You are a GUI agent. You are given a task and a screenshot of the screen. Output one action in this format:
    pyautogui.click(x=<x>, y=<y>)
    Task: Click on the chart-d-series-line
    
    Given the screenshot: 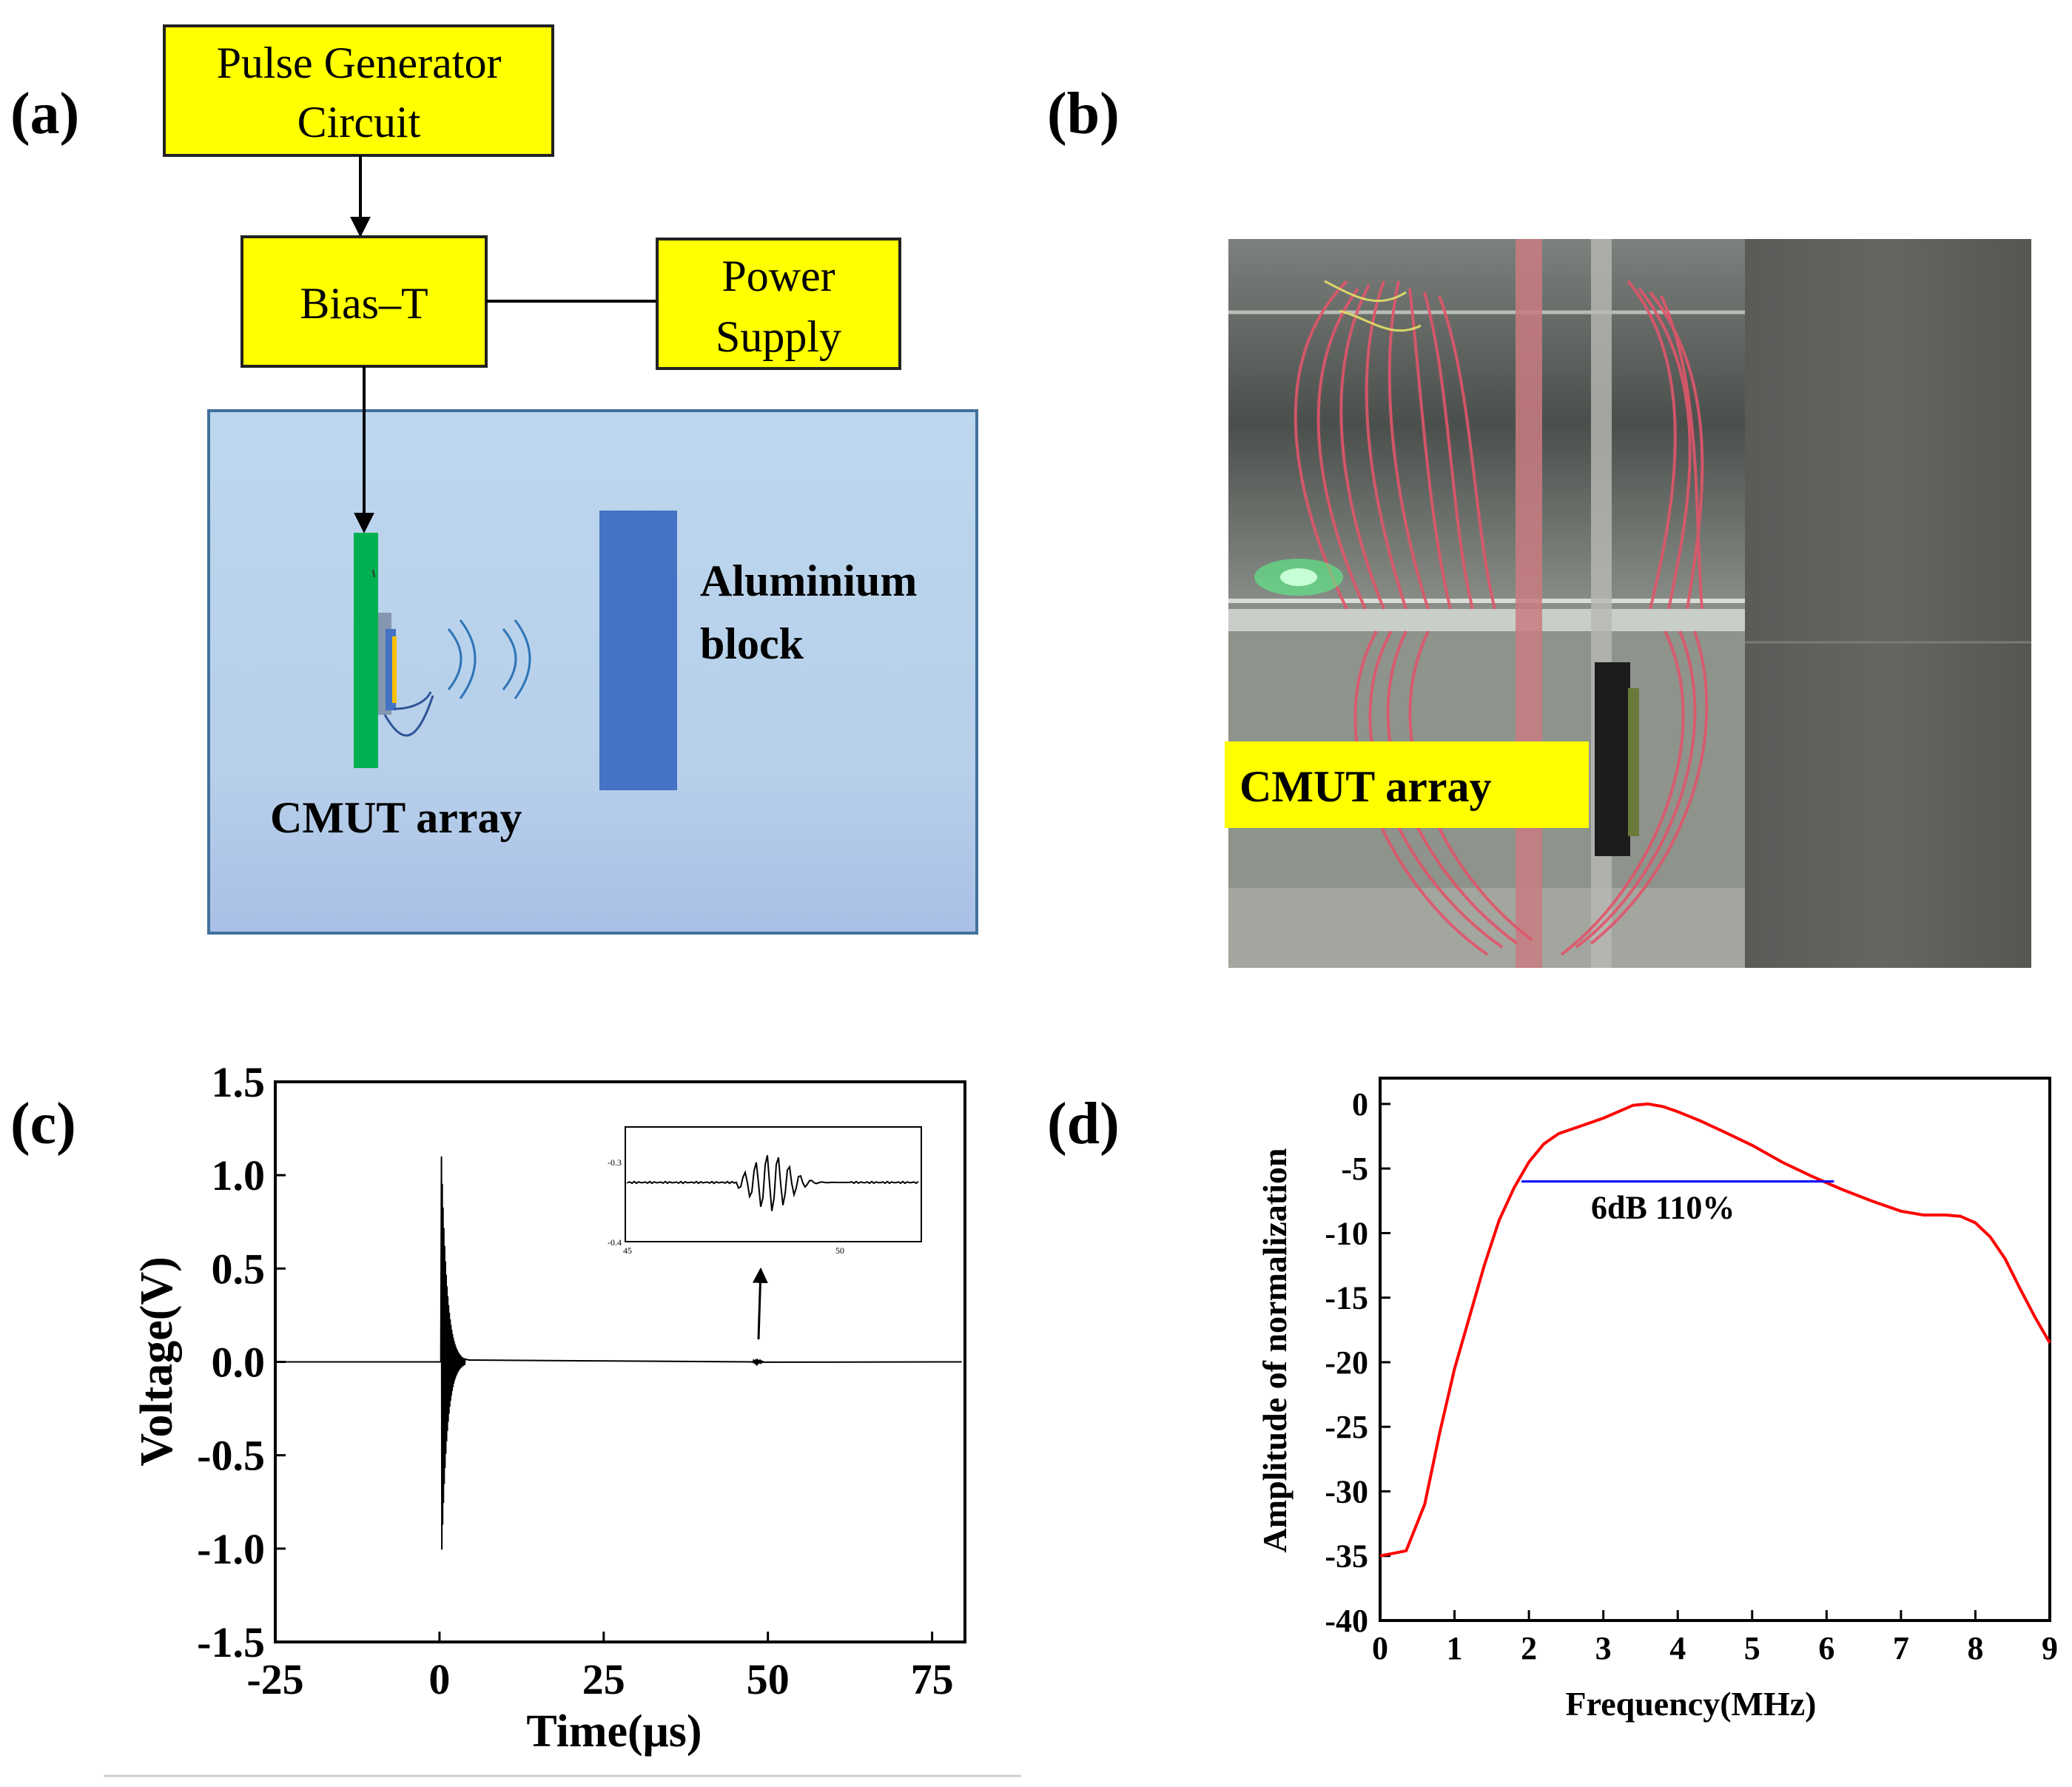 What is the action you would take?
    pyautogui.click(x=1715, y=1330)
    